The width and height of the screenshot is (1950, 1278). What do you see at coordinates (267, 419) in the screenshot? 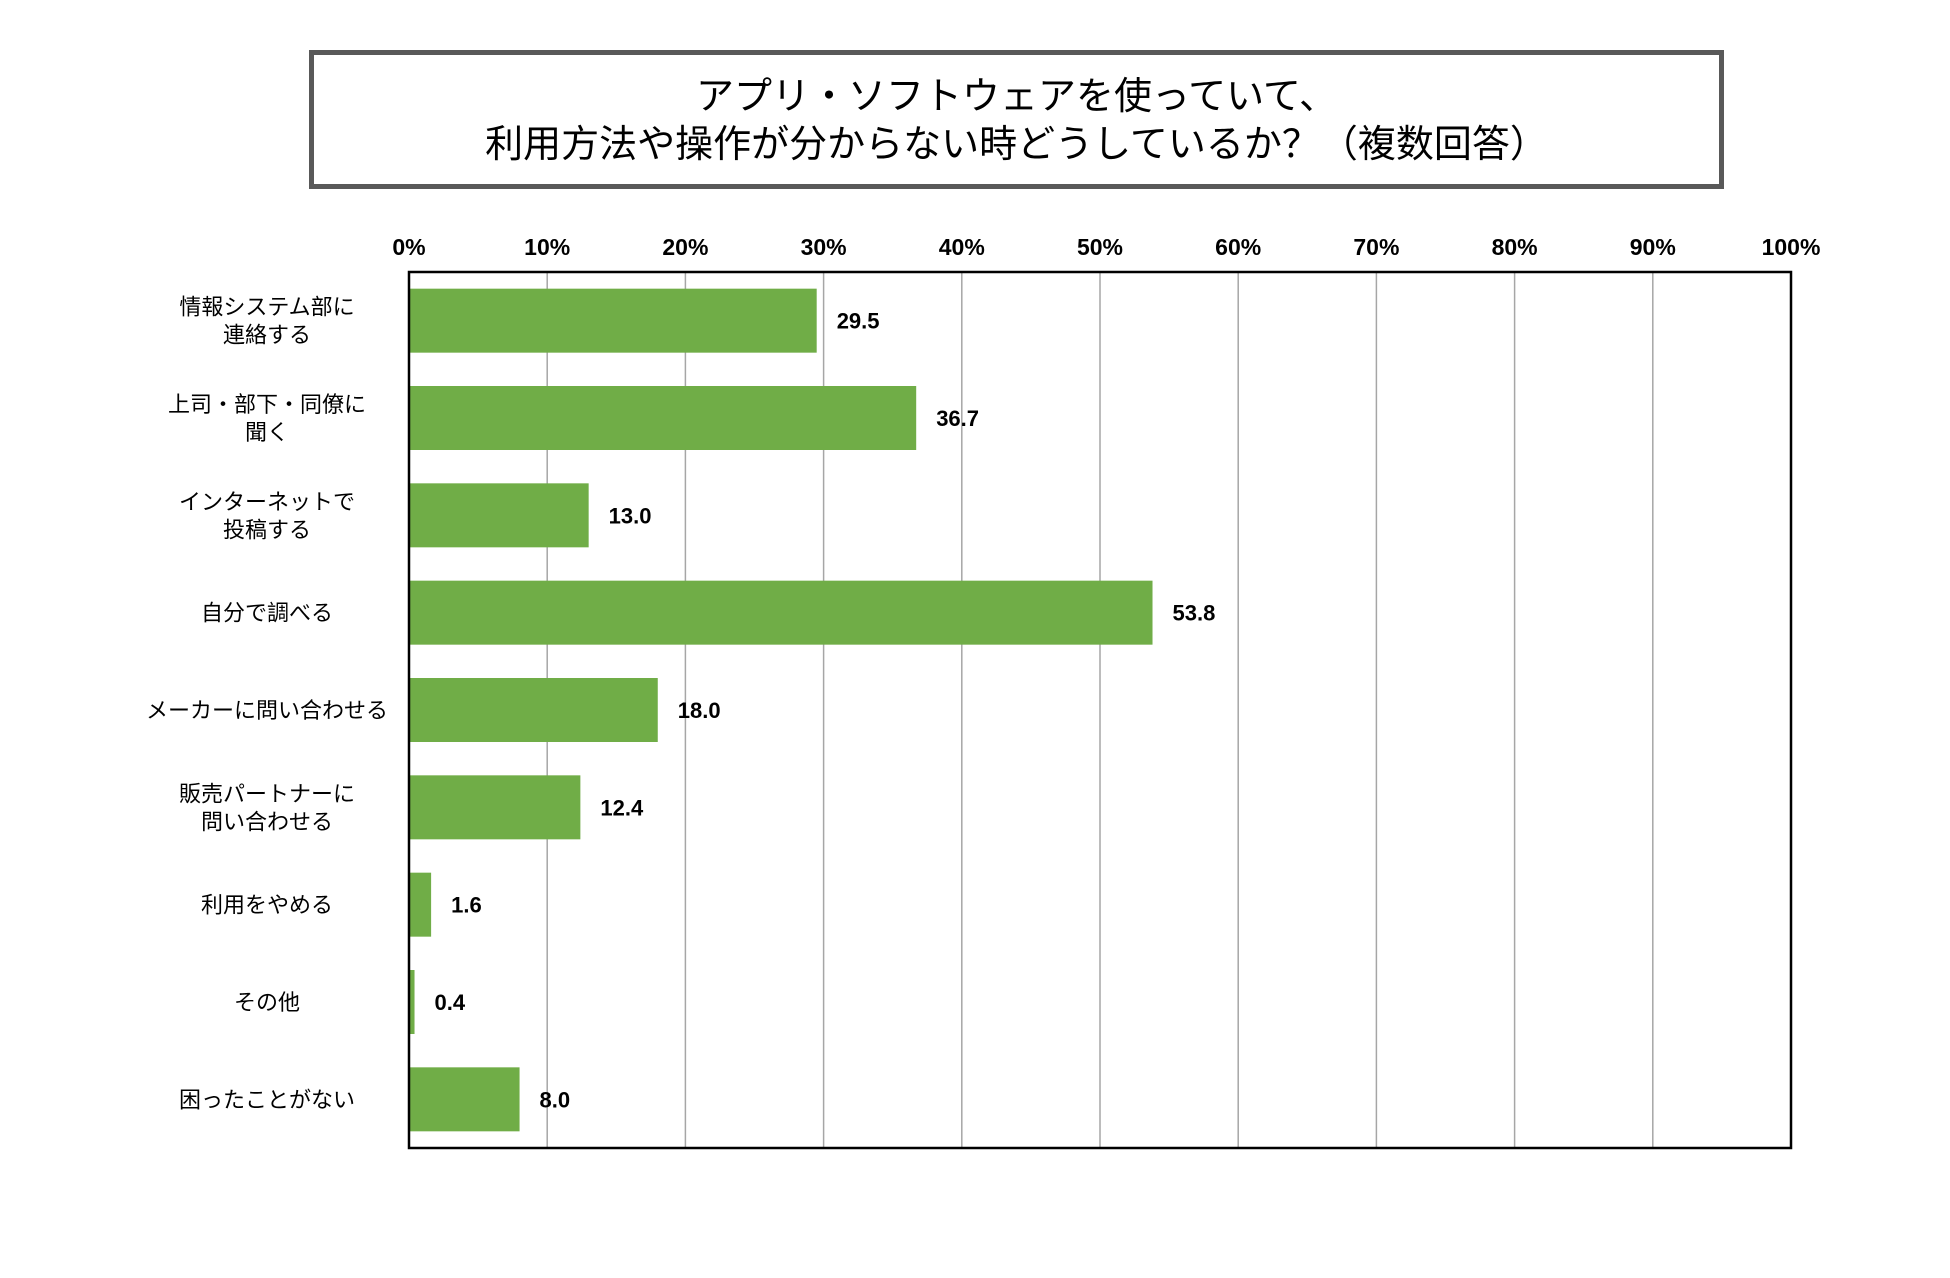
I see `category-label: 上司・部下・同僚に聞く` at bounding box center [267, 419].